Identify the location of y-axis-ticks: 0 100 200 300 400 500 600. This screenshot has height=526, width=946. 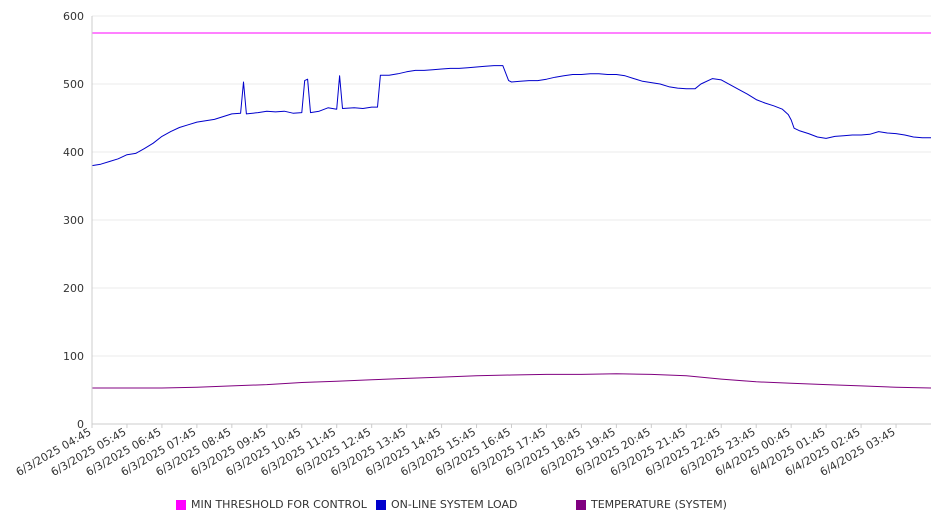
(73, 220).